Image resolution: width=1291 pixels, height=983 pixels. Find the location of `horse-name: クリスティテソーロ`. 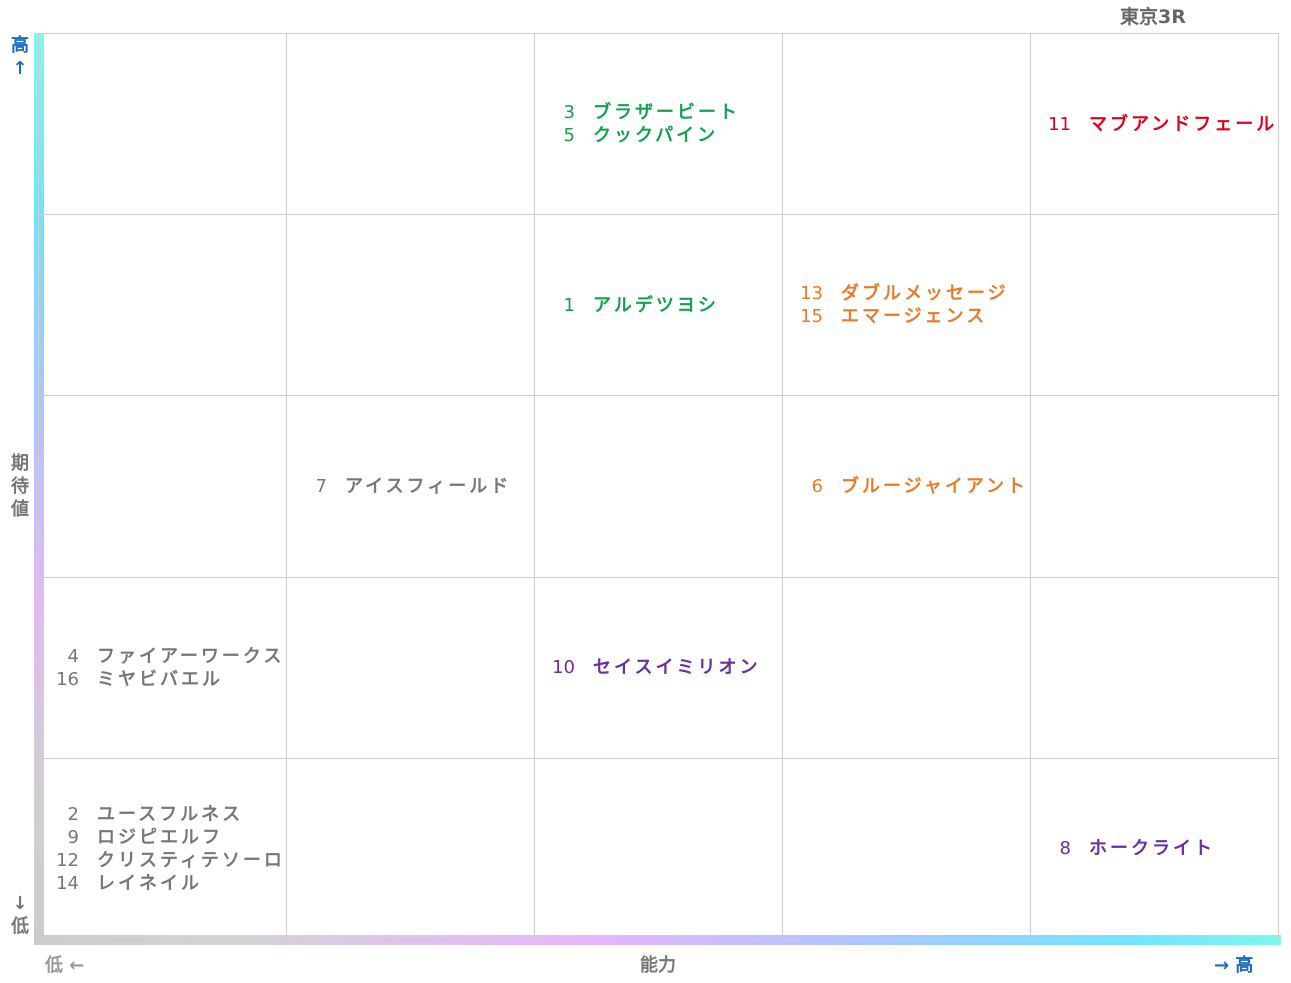

horse-name: クリスティテソーロ is located at coordinates (191, 860).